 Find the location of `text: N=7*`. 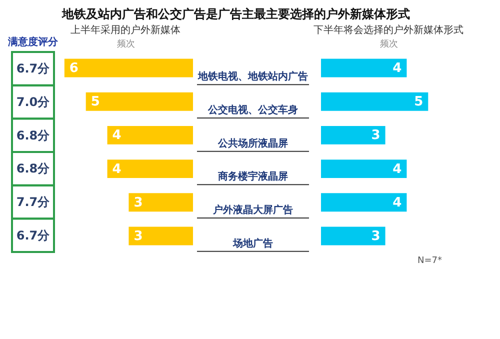

text: N=7* is located at coordinates (430, 261).